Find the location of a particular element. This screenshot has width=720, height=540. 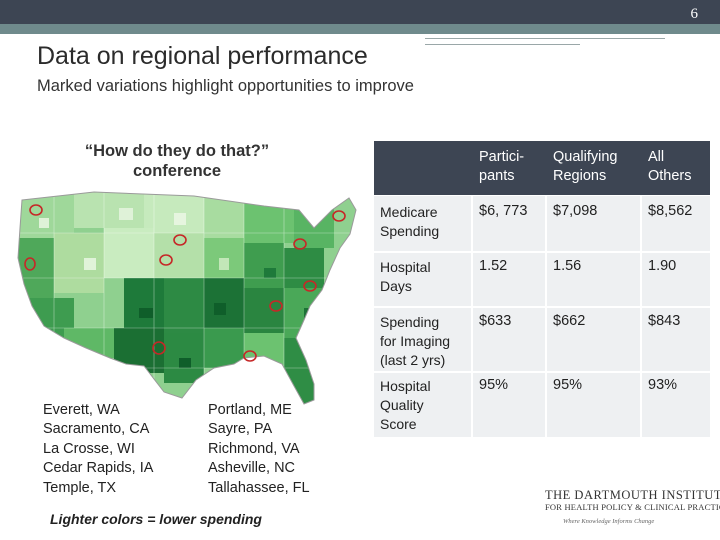

table-cell: 1.90 is located at coordinates (662, 266).